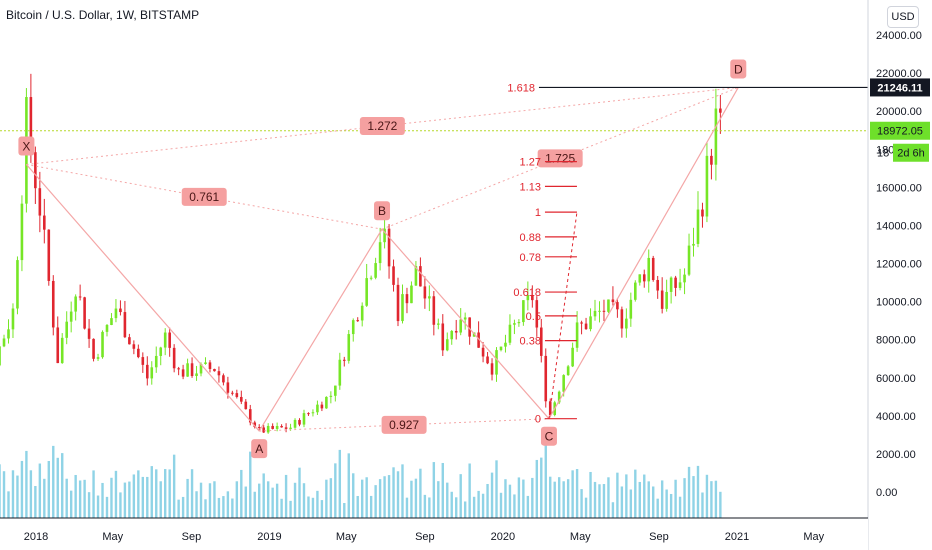 The width and height of the screenshot is (932, 550). Describe the element at coordinates (899, 265) in the screenshot. I see `price-tick-label: 12000.00` at that location.